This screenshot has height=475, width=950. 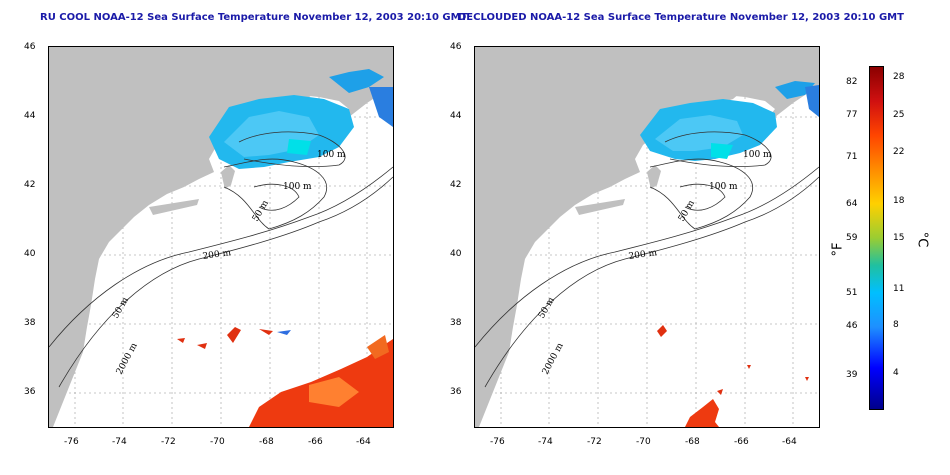 What do you see at coordinates (896, 373) in the screenshot?
I see `colorbar-c-label: 4` at bounding box center [896, 373].